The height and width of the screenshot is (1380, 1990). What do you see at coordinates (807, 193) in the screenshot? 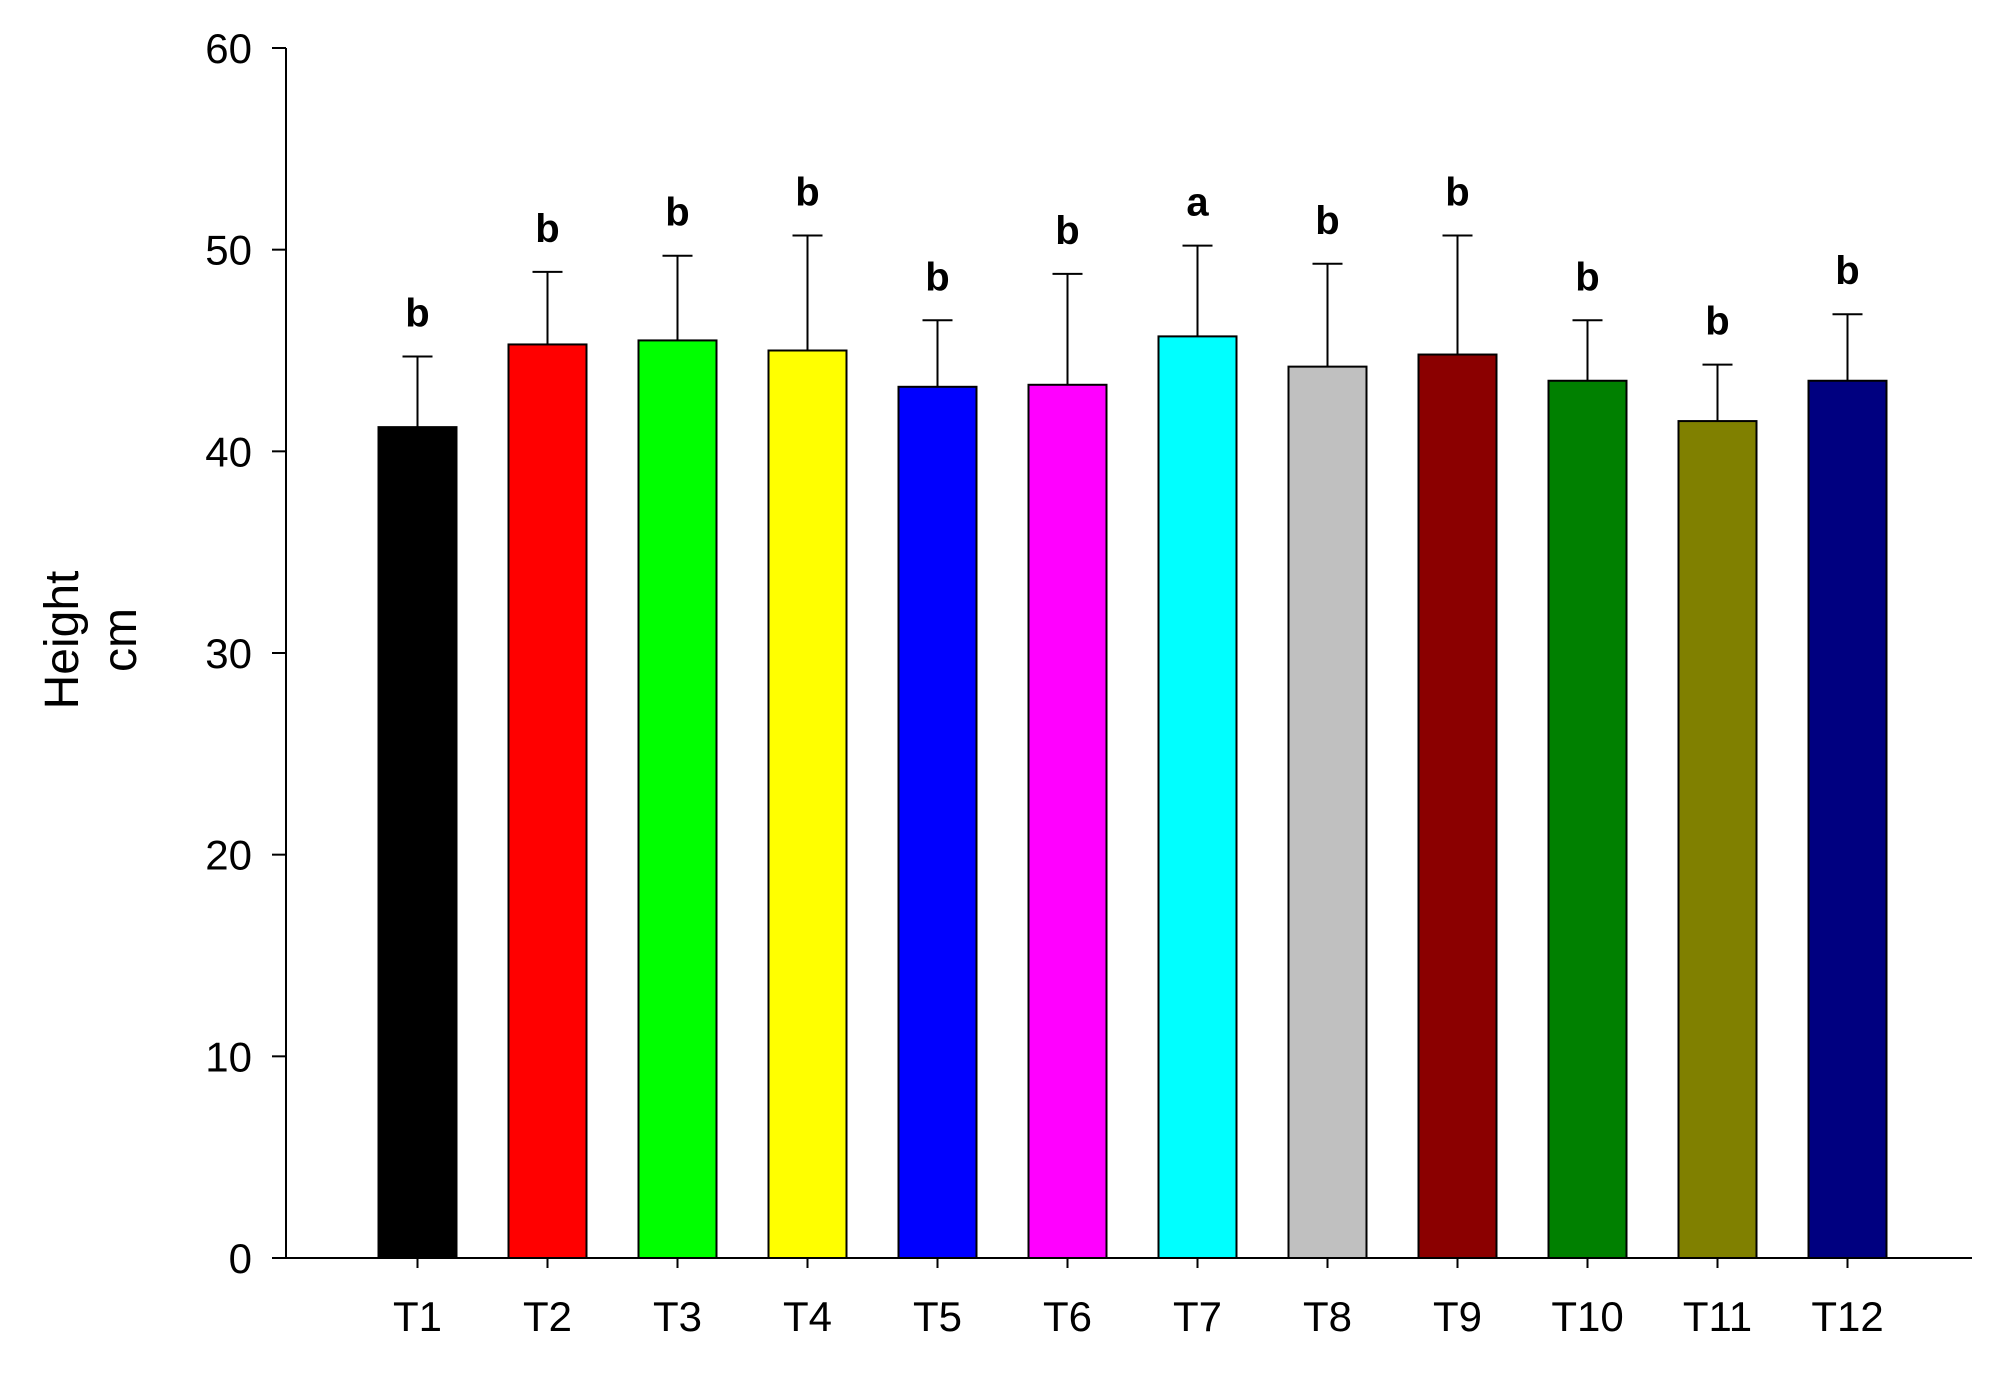
I see `significance-label-t4: b` at bounding box center [807, 193].